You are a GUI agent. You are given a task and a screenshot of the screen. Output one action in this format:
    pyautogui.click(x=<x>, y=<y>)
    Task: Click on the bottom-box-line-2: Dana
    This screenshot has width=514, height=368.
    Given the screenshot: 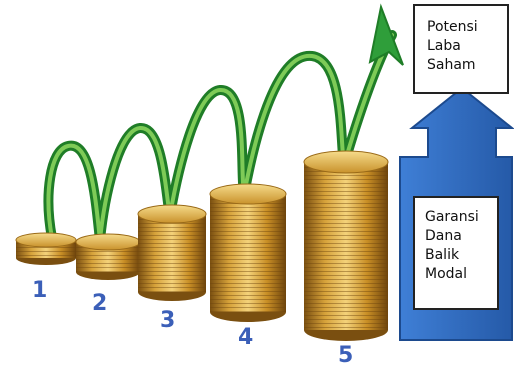 What is the action you would take?
    pyautogui.click(x=443, y=236)
    